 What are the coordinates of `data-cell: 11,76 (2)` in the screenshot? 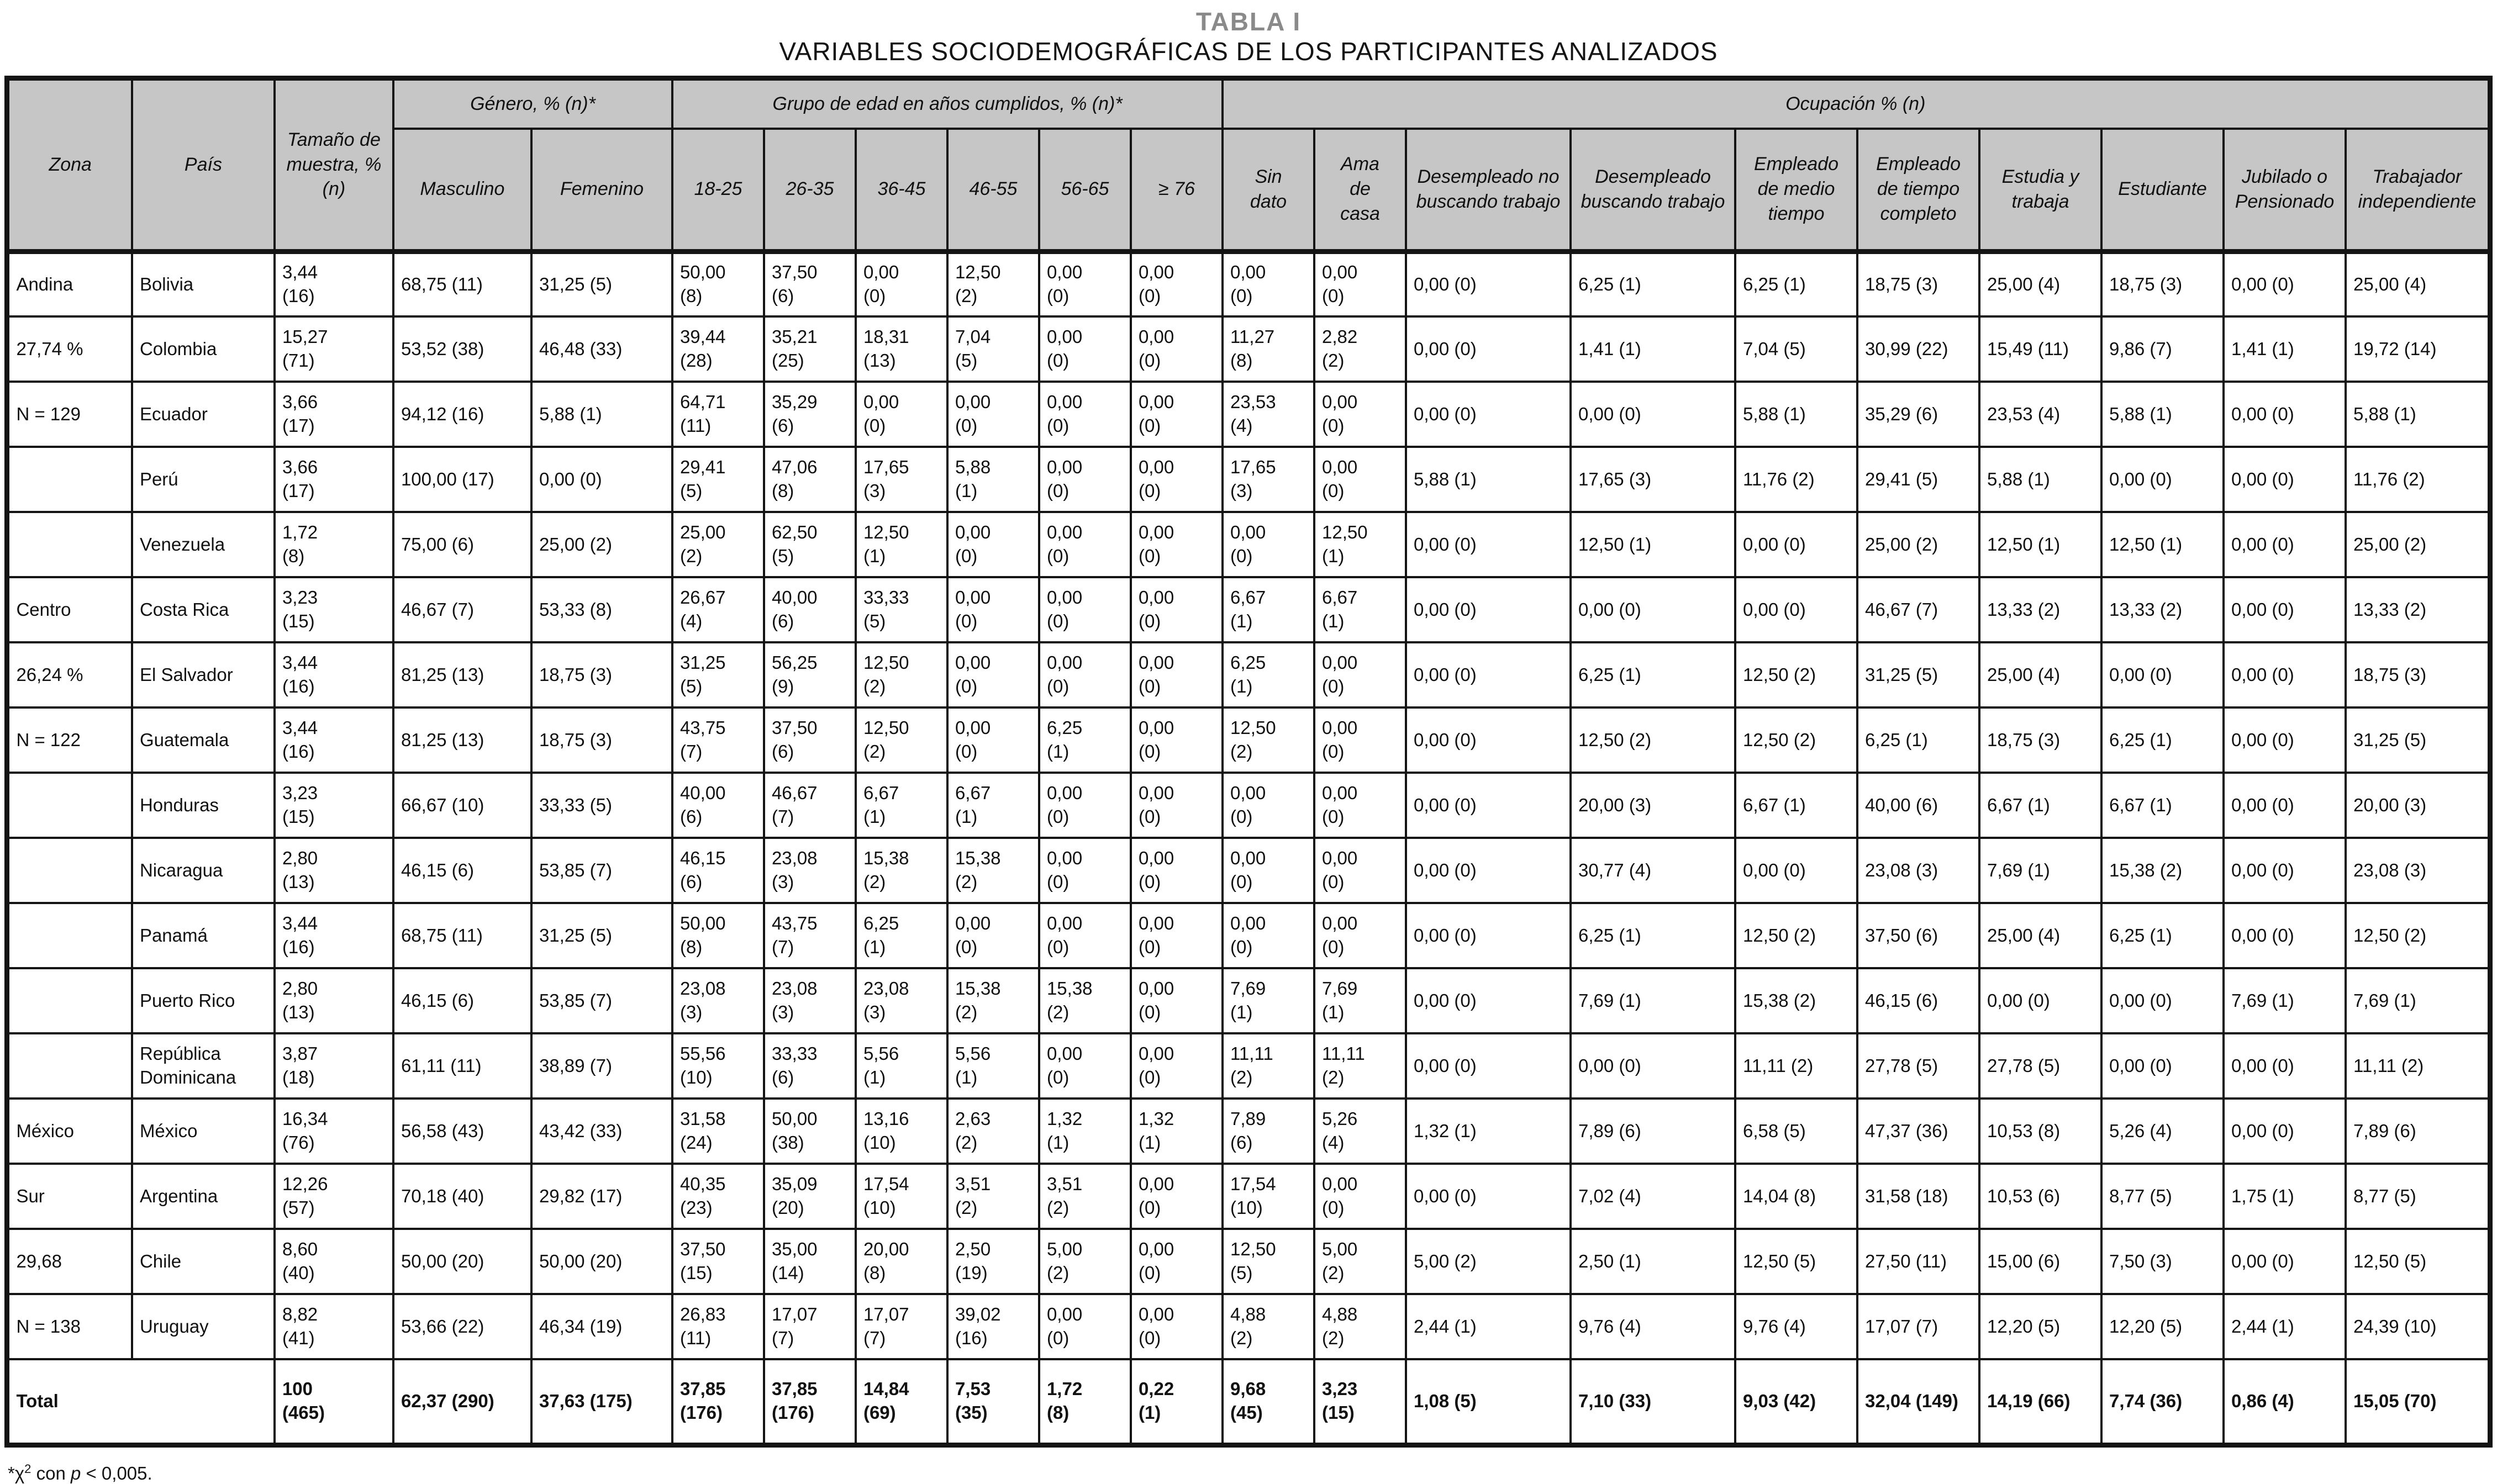 It's located at (2418, 480).